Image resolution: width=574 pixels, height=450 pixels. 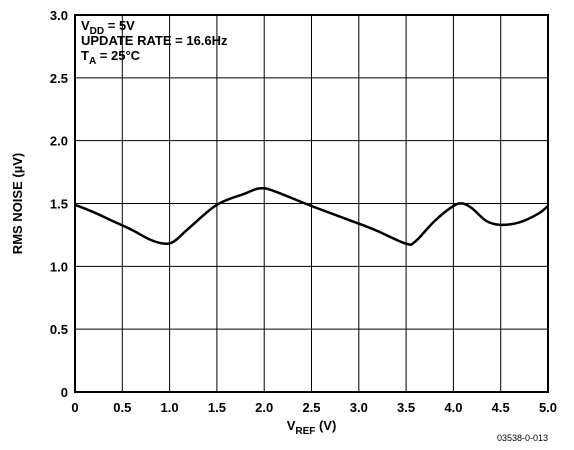 What do you see at coordinates (59, 141) in the screenshot?
I see `y-tick-label: 2.0` at bounding box center [59, 141].